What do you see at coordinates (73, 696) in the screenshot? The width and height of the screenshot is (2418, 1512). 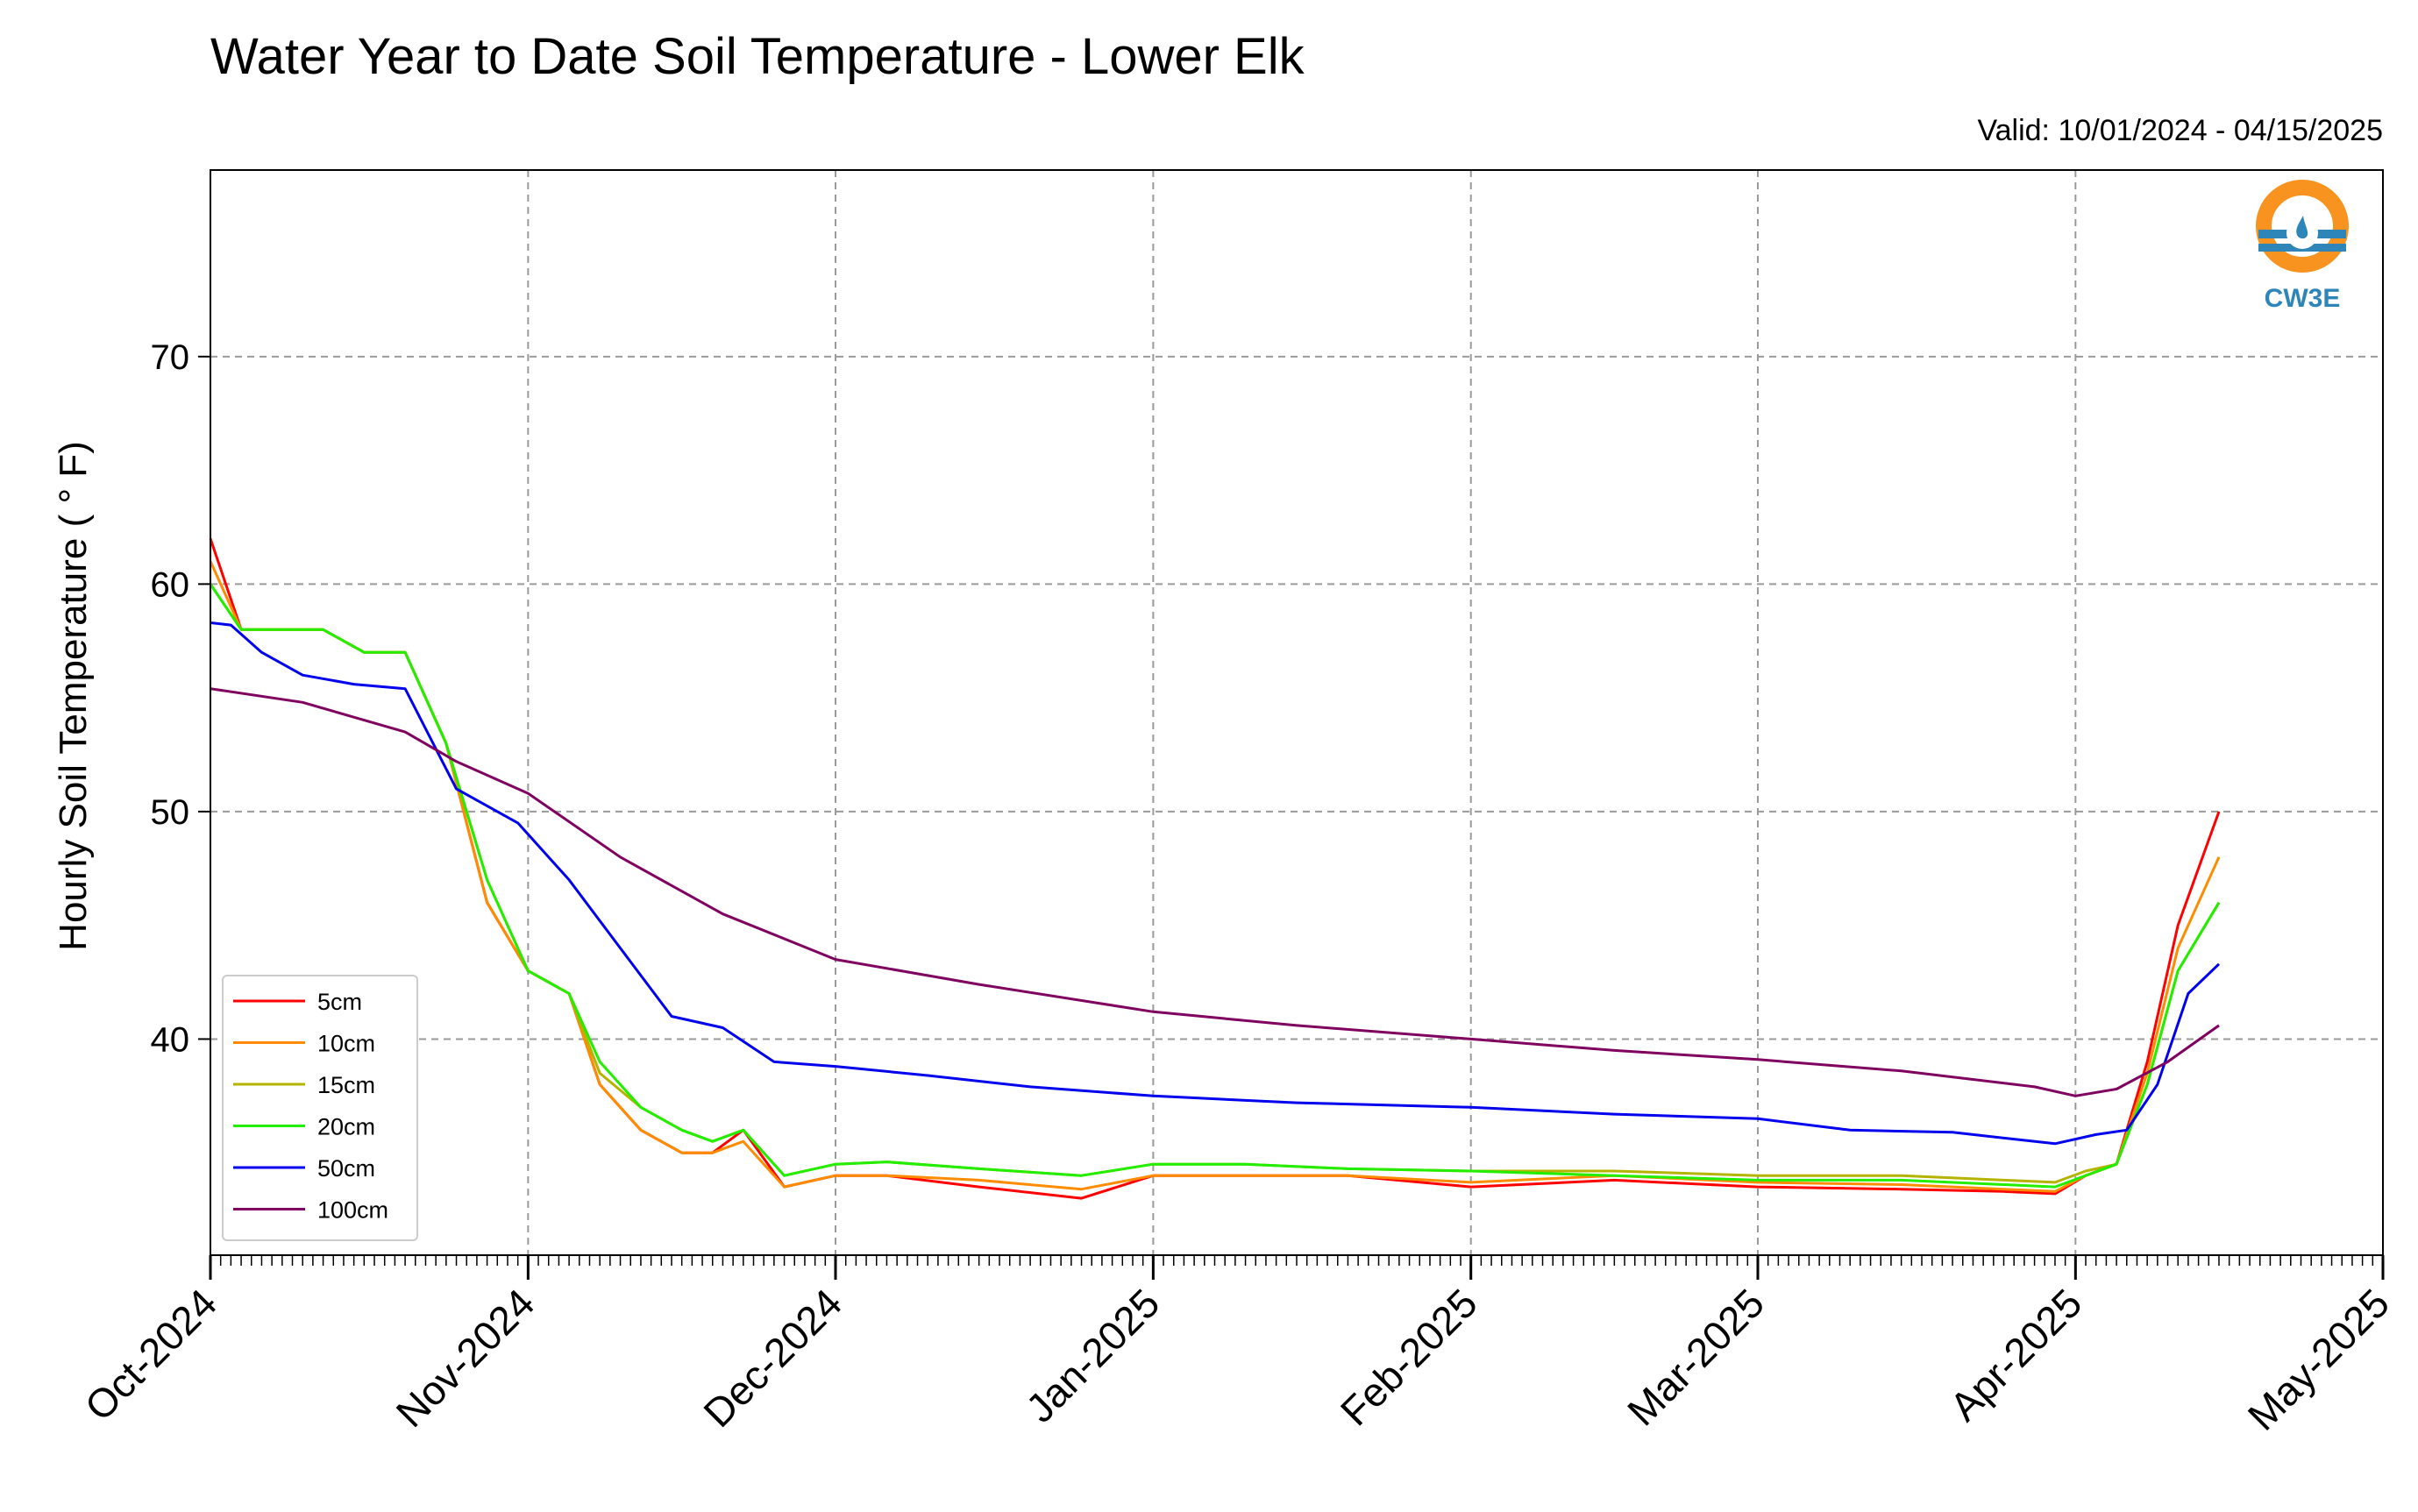 I see `y-axis-label: Hourly Soil Temperature ( ° F)` at bounding box center [73, 696].